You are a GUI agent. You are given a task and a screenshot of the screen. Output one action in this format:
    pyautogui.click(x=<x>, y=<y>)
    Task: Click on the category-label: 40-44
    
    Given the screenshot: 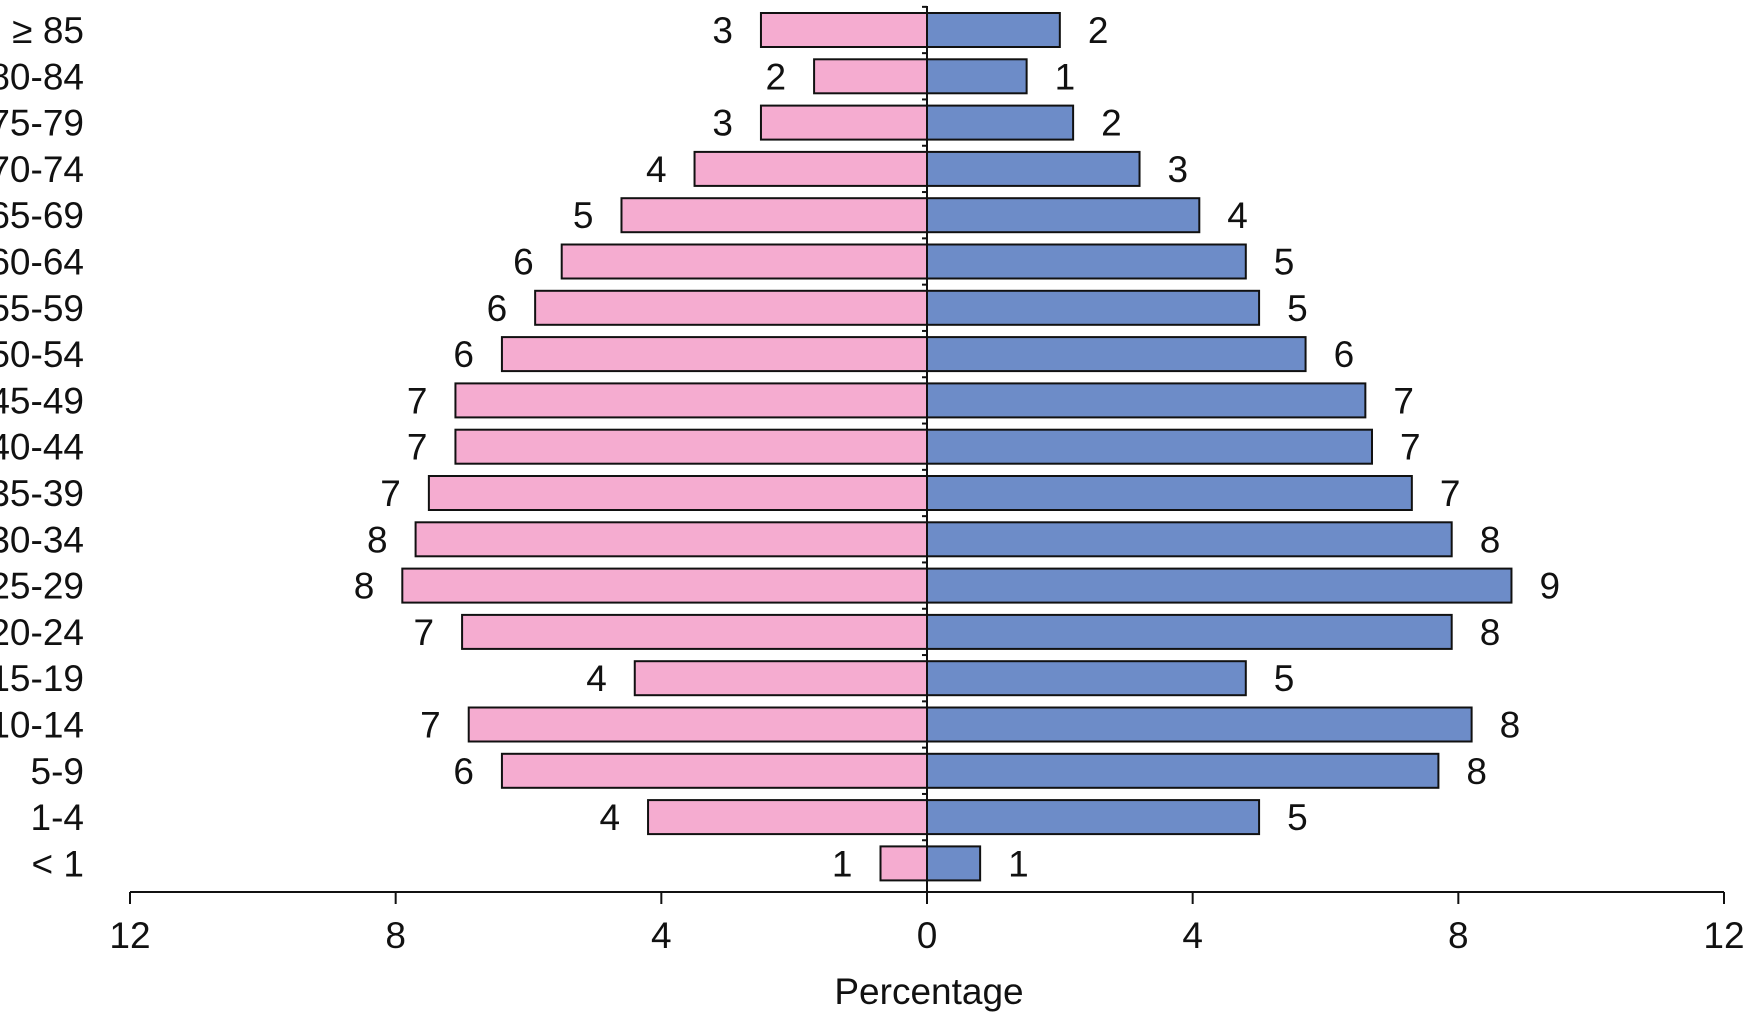 What is the action you would take?
    pyautogui.click(x=42, y=447)
    